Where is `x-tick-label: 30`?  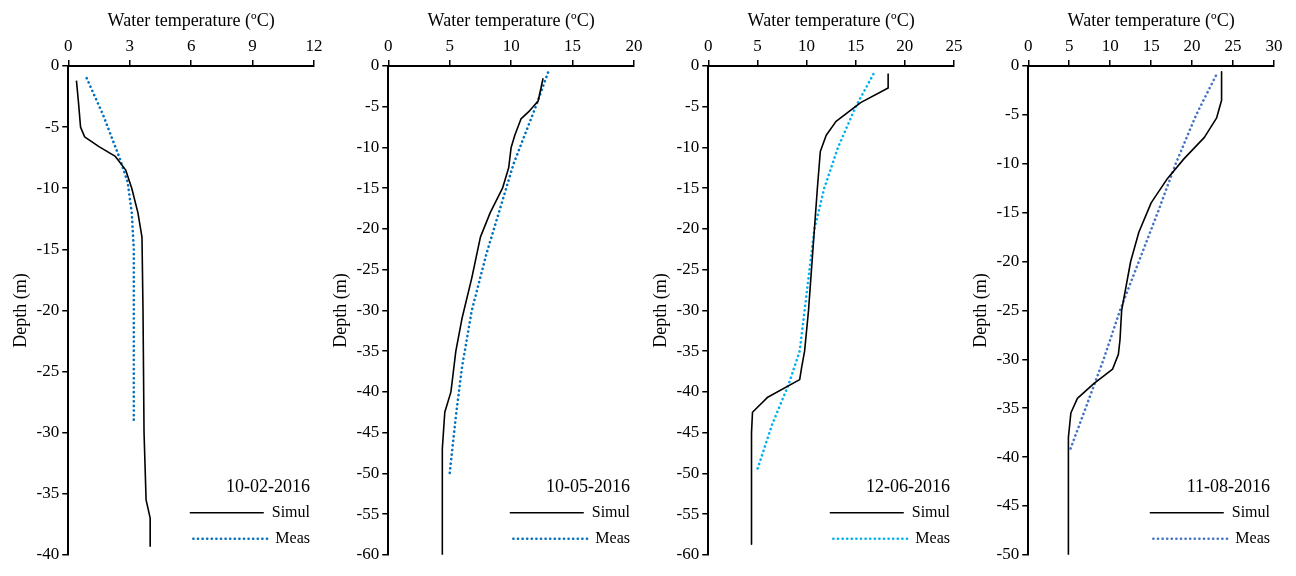
x-tick-label: 30 is located at coordinates (1274, 46).